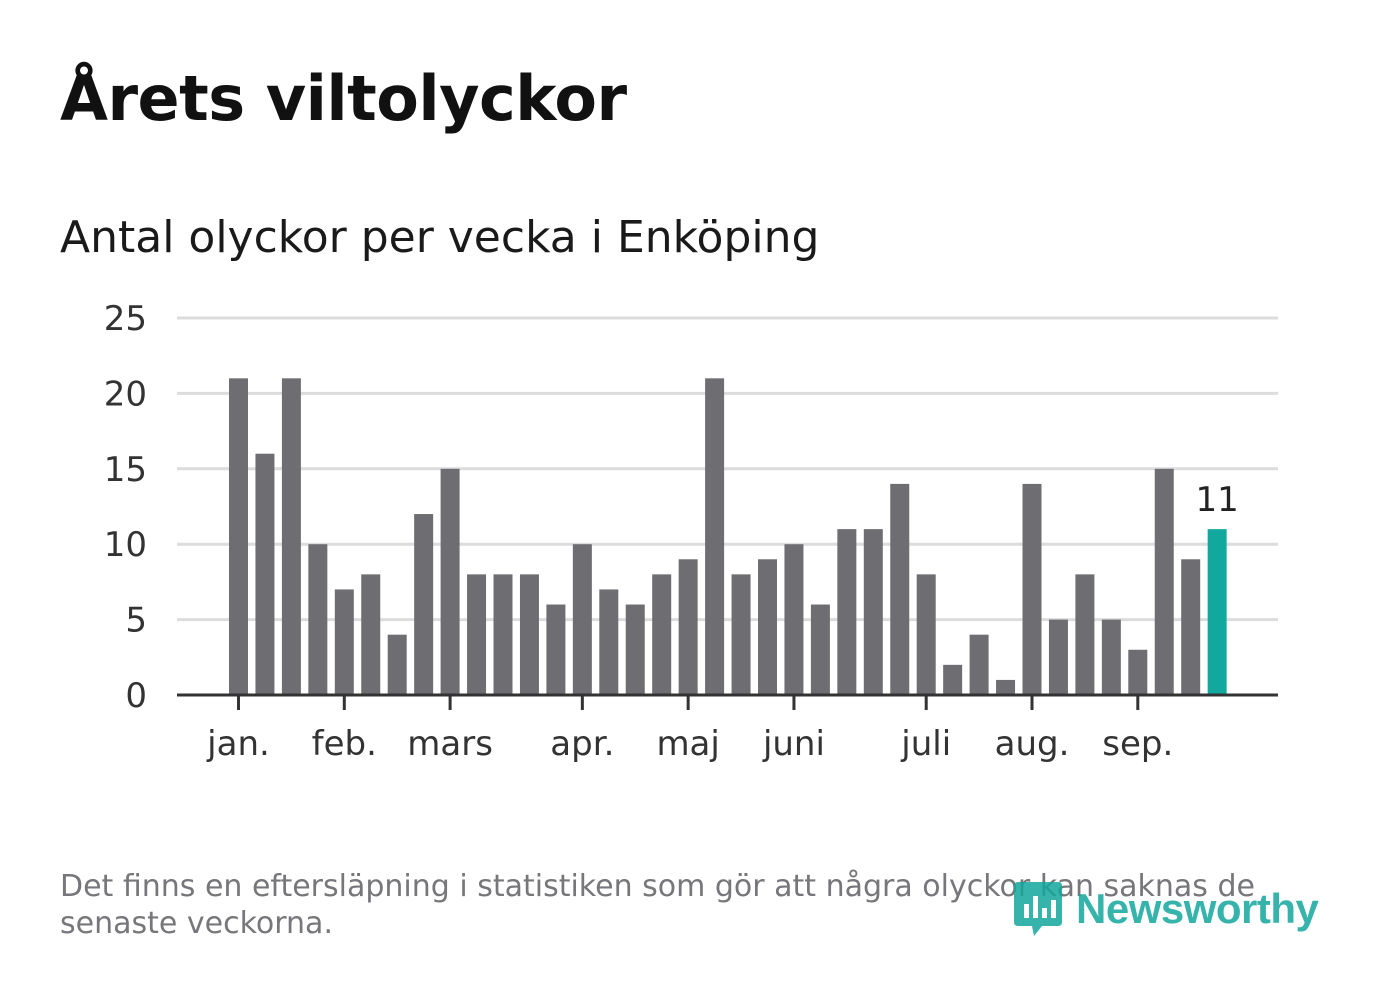 This screenshot has width=1382, height=999. Describe the element at coordinates (687, 744) in the screenshot. I see `x-tick-label: maj` at that location.